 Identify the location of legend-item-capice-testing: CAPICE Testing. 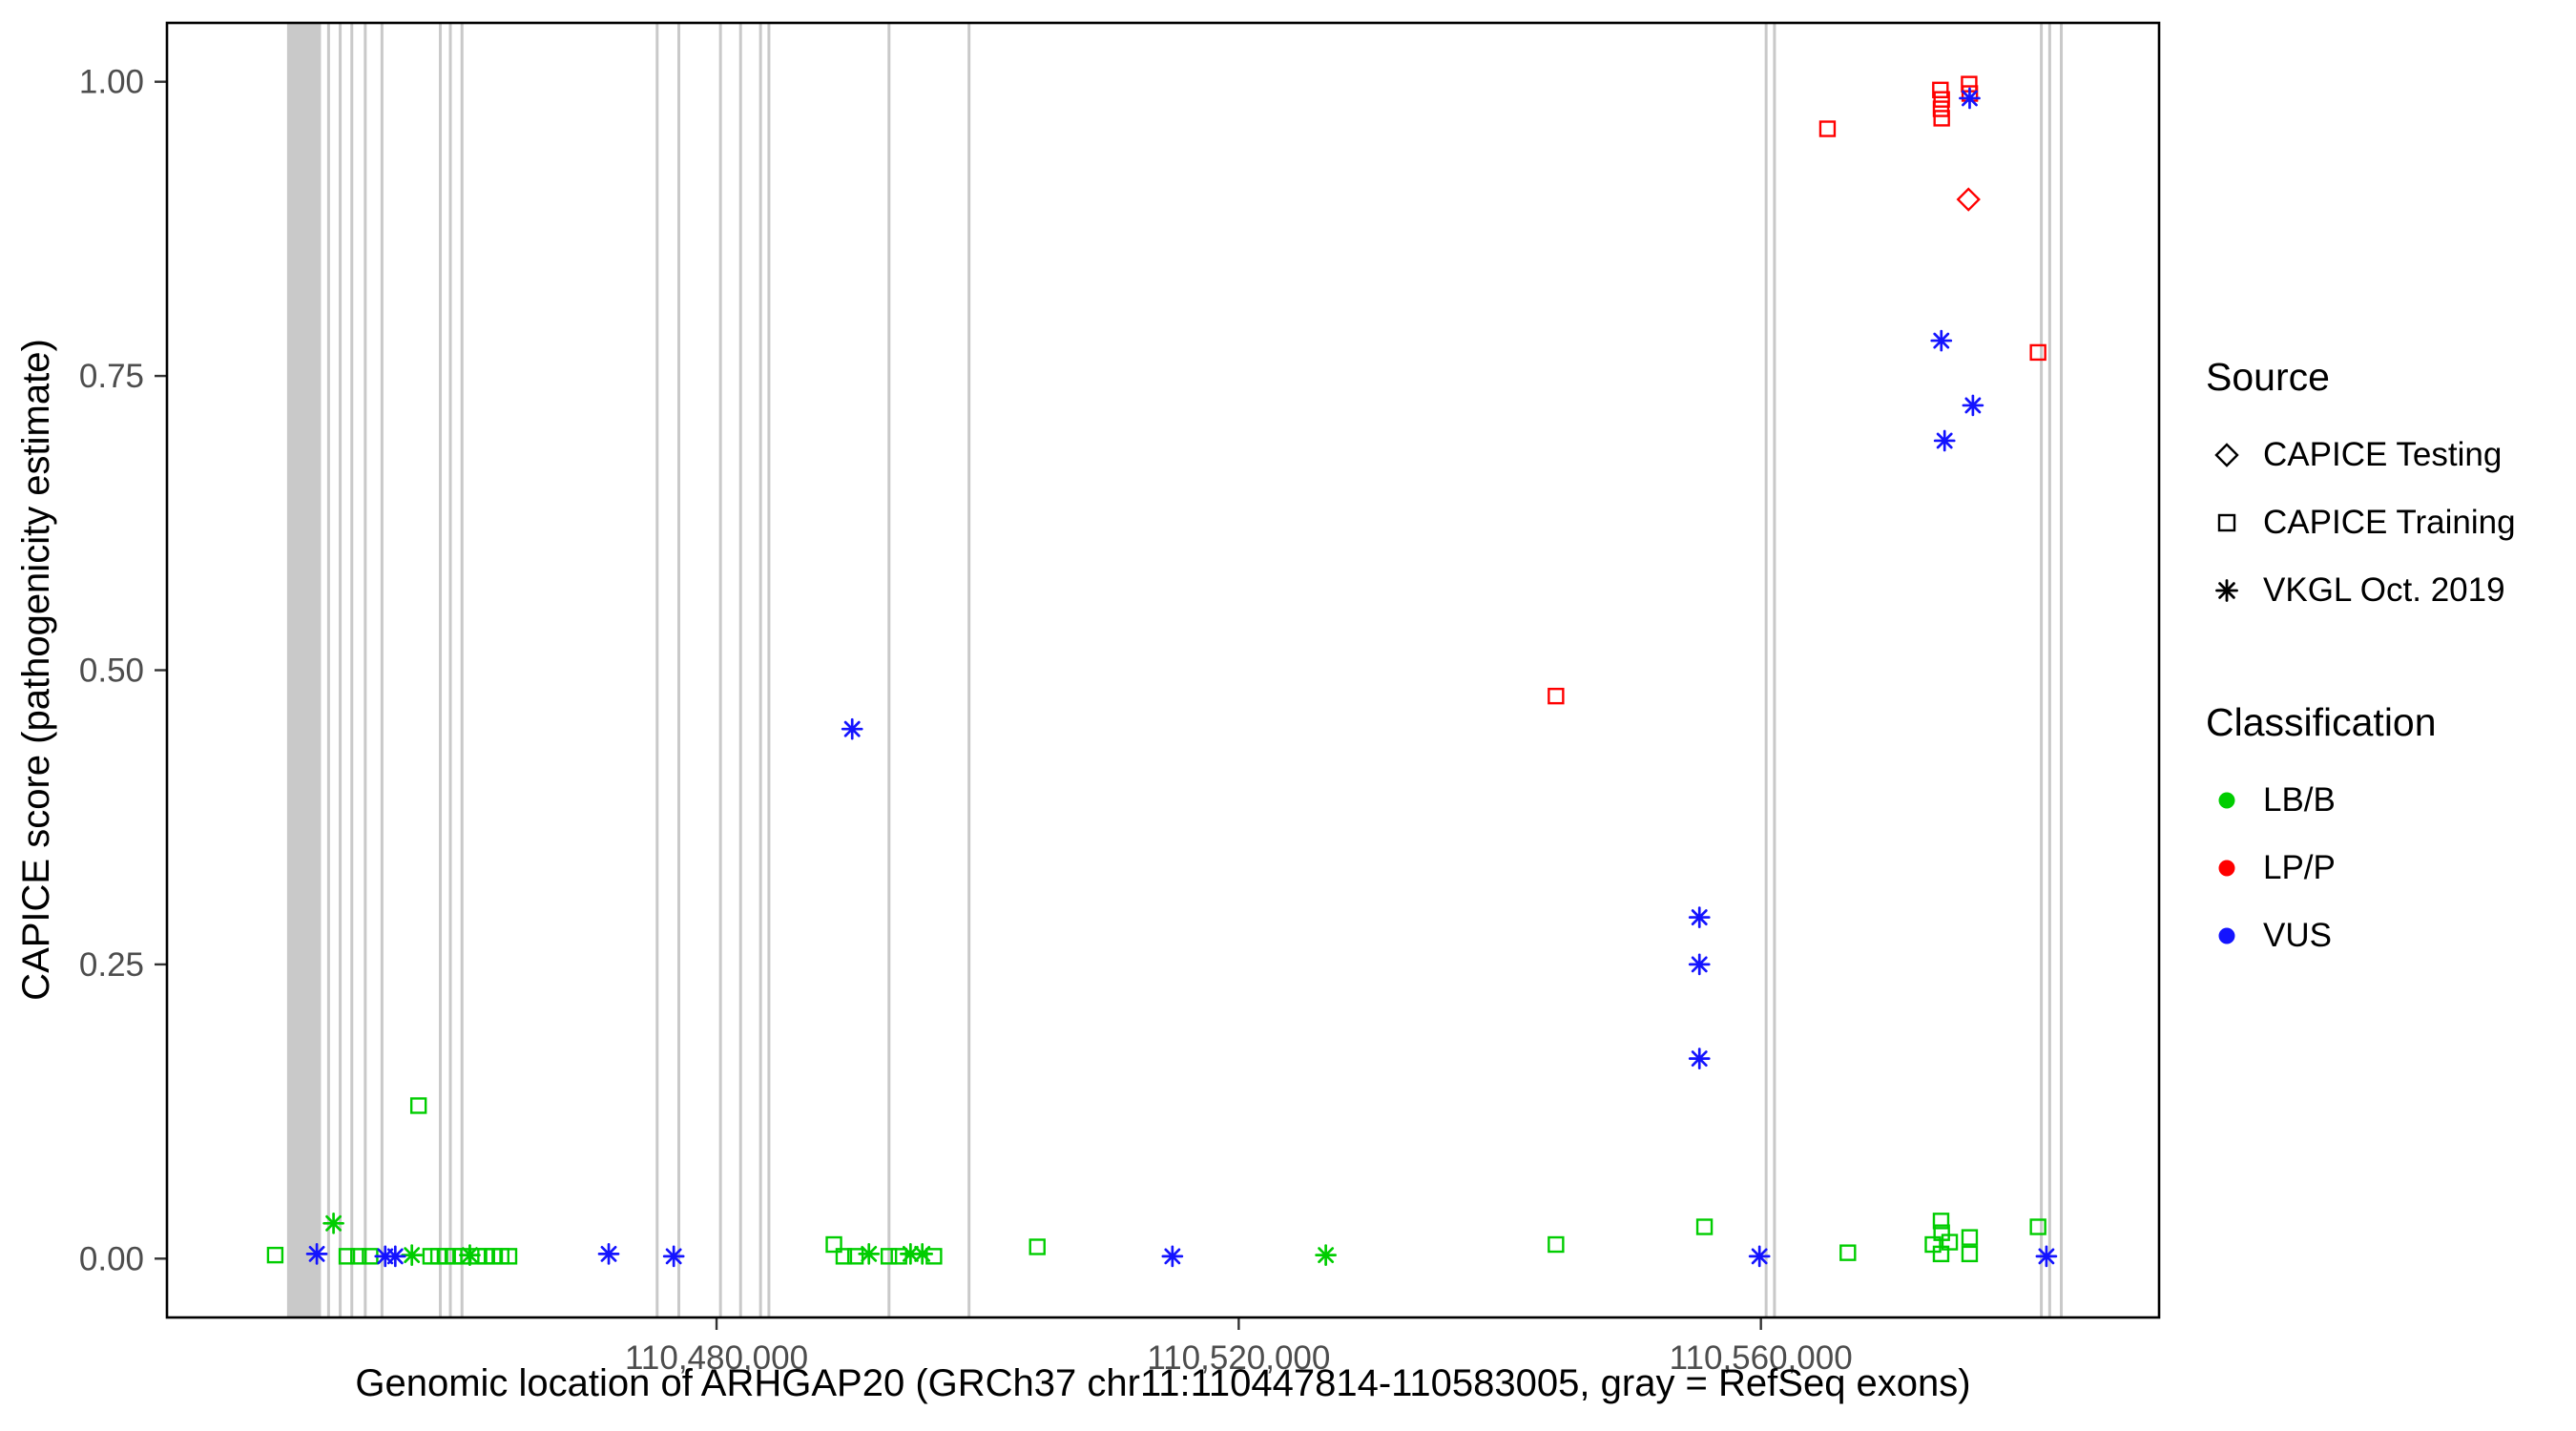
(2361, 454).